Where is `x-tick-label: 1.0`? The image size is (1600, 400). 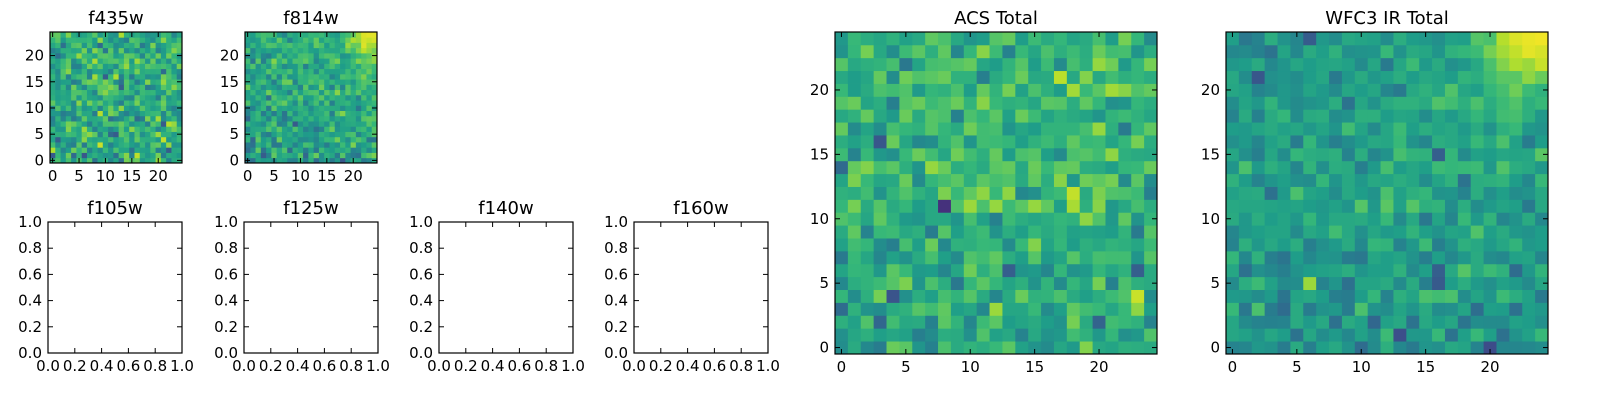 x-tick-label: 1.0 is located at coordinates (378, 366).